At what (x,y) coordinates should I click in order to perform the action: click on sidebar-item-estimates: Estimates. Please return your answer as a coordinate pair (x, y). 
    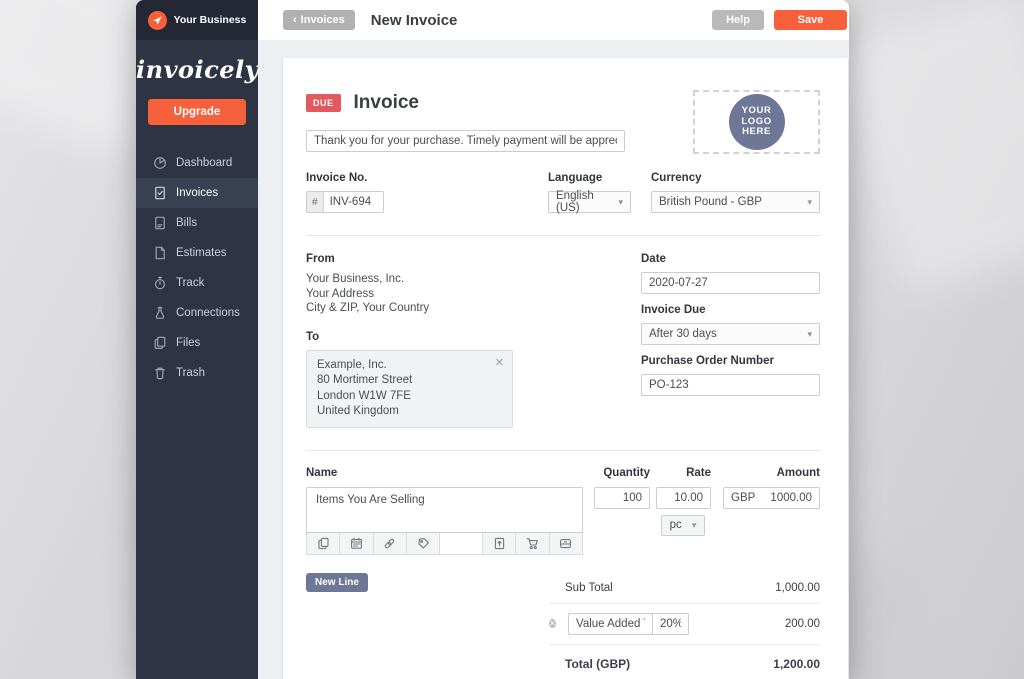
    Looking at the image, I should click on (197, 253).